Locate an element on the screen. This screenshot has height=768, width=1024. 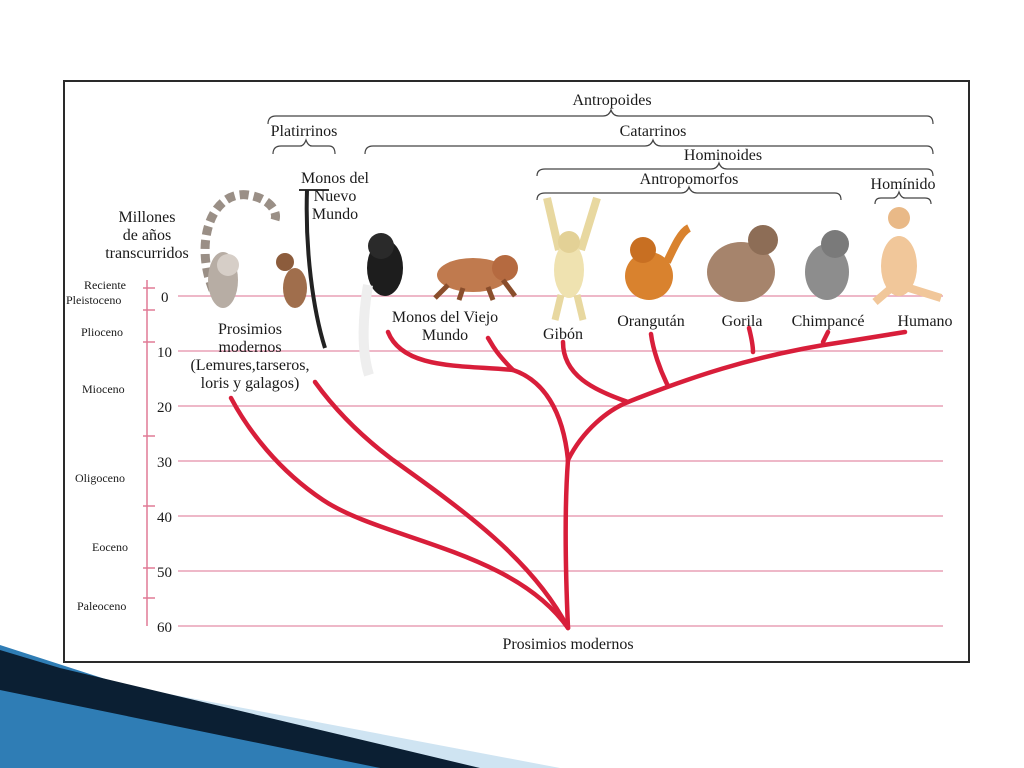
old-world-monkey-body is located at coordinates (473, 275).